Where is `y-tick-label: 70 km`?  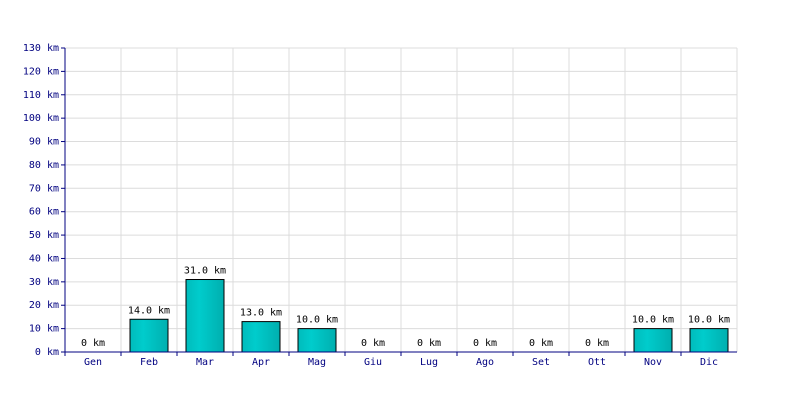 y-tick-label: 70 km is located at coordinates (44, 188).